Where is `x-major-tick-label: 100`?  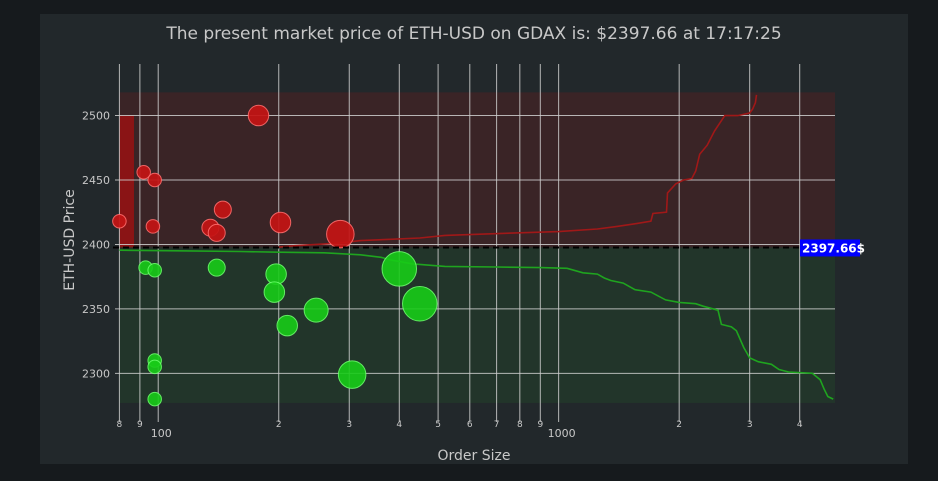
x-major-tick-label: 100 is located at coordinates (161, 433).